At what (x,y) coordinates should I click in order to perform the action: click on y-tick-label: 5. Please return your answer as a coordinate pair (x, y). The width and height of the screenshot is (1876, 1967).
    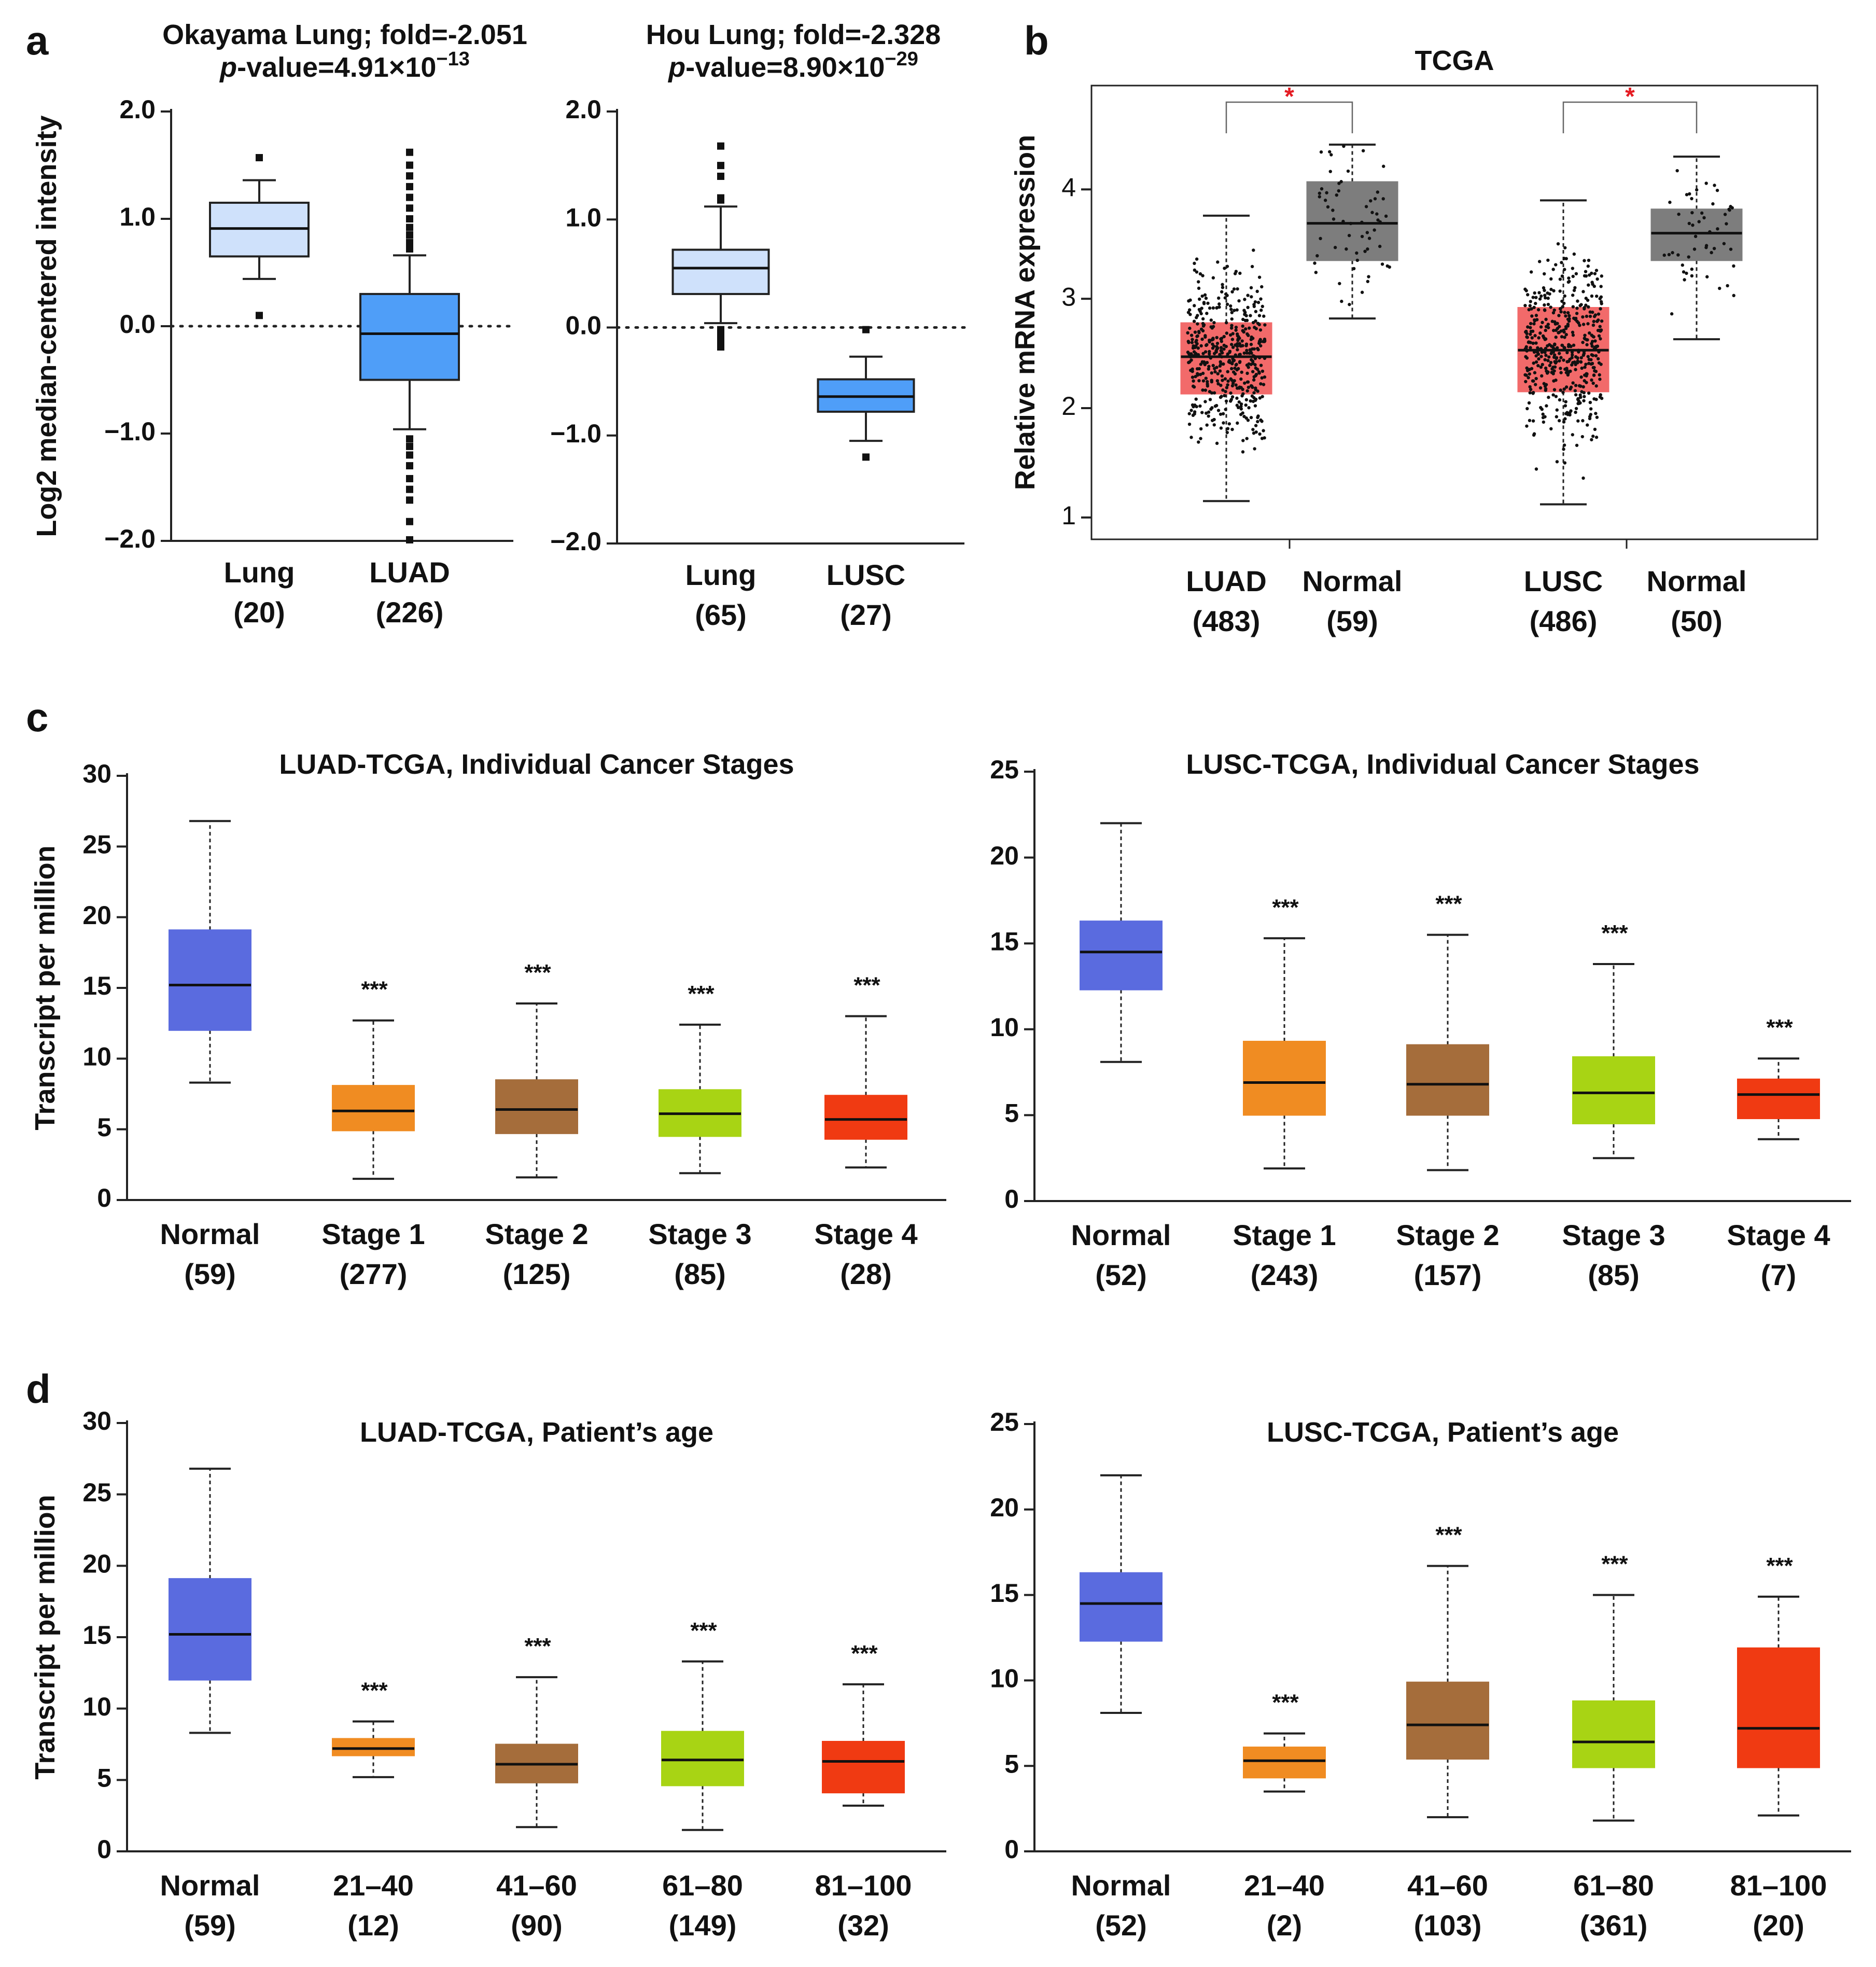
    Looking at the image, I should click on (1011, 1763).